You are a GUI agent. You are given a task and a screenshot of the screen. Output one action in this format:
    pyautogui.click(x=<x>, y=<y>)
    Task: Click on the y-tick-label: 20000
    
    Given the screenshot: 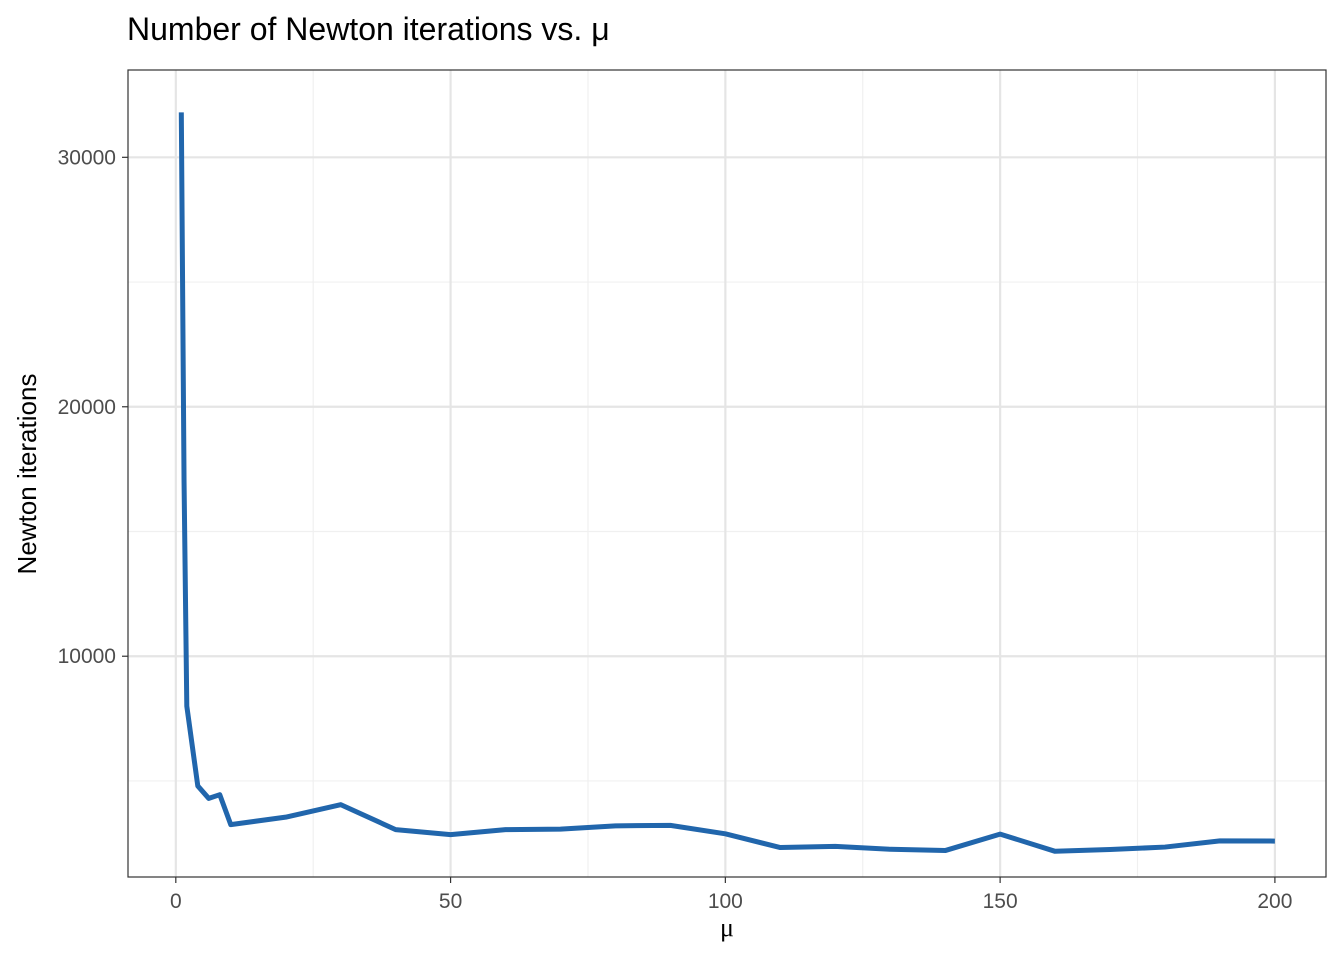 What is the action you would take?
    pyautogui.click(x=87, y=407)
    